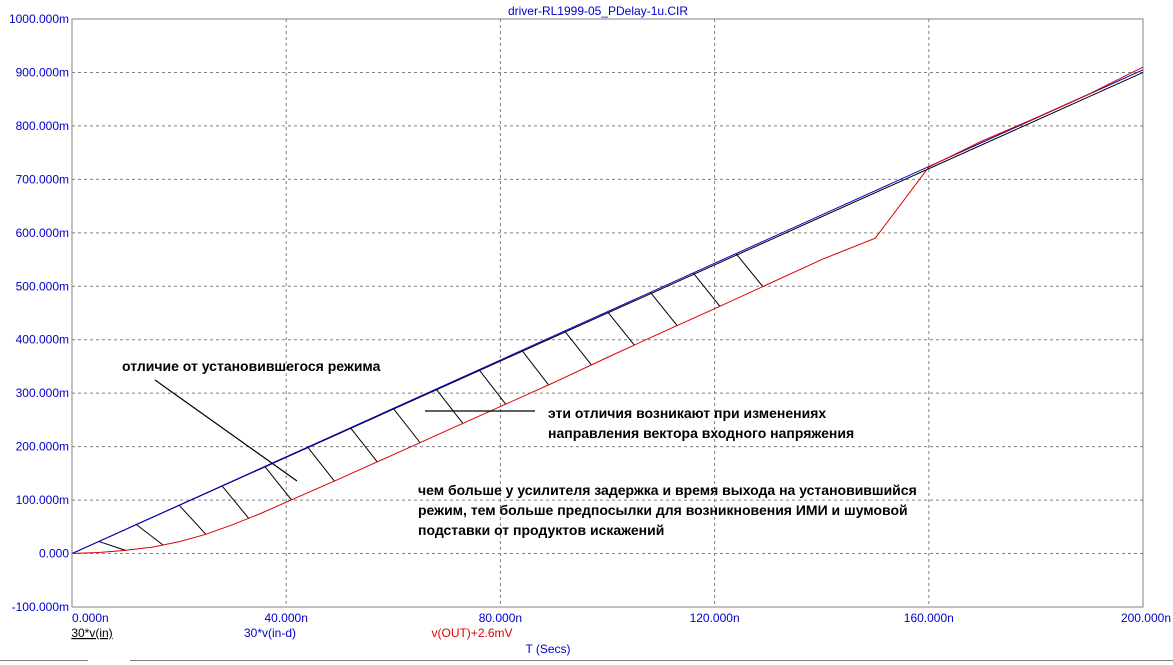  I want to click on y-tick-label: -100.000m, so click(40, 607).